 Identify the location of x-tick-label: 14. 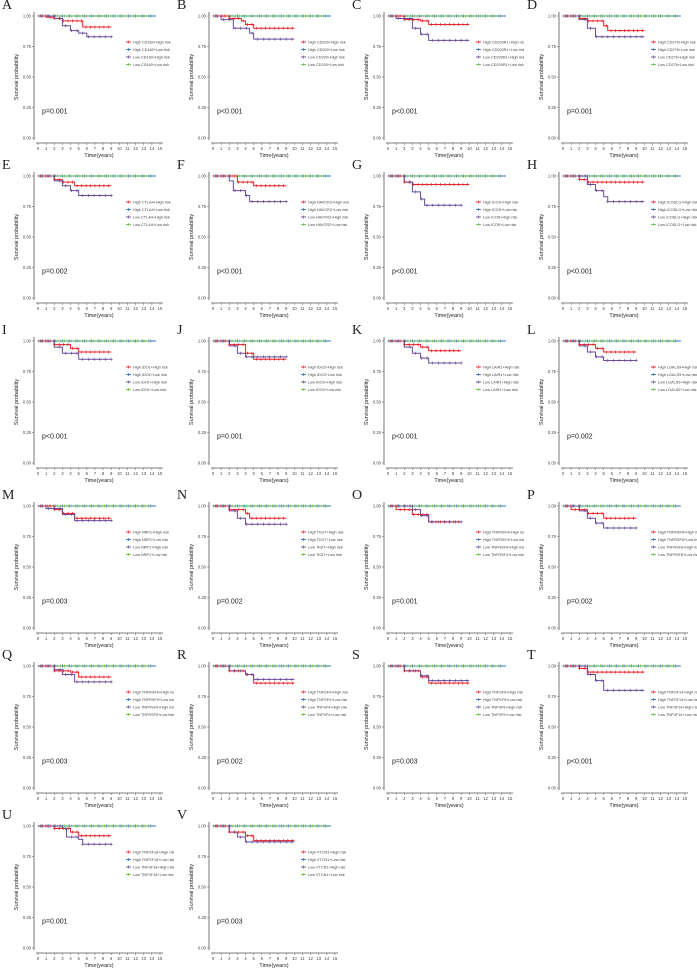
(502, 798).